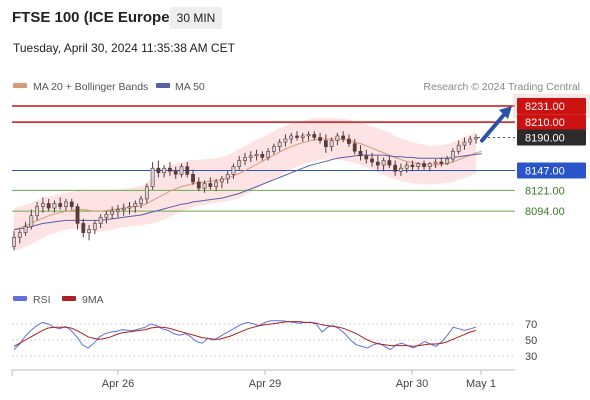 The width and height of the screenshot is (590, 400). What do you see at coordinates (545, 138) in the screenshot?
I see `level-label: 8190.00` at bounding box center [545, 138].